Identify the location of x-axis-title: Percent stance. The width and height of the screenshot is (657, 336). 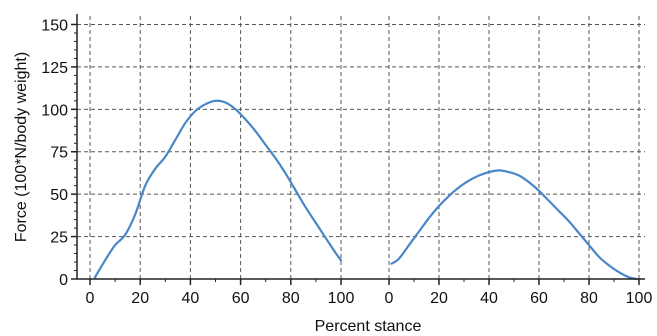
(368, 326).